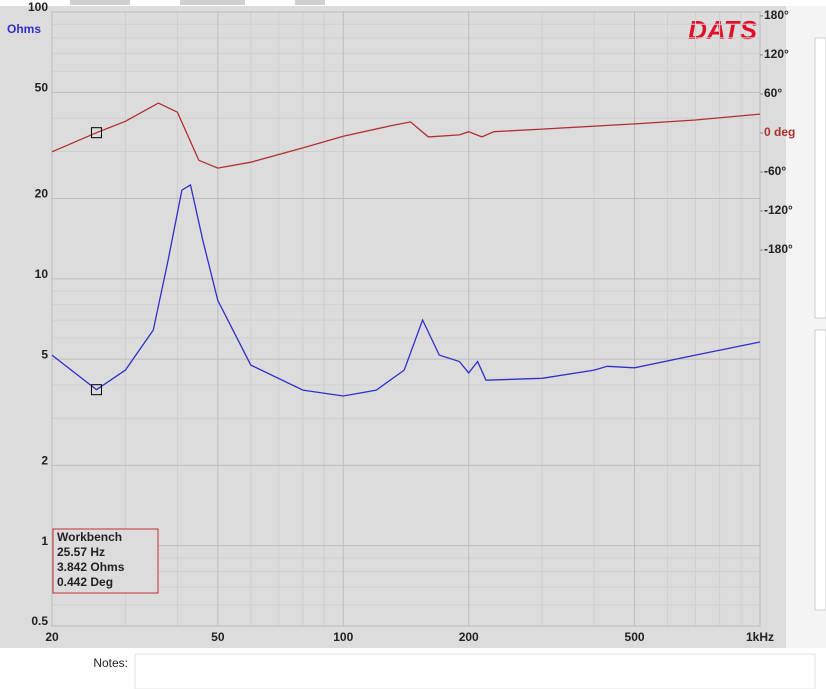 The height and width of the screenshot is (689, 826). I want to click on x-tick-label: 20, so click(52, 637).